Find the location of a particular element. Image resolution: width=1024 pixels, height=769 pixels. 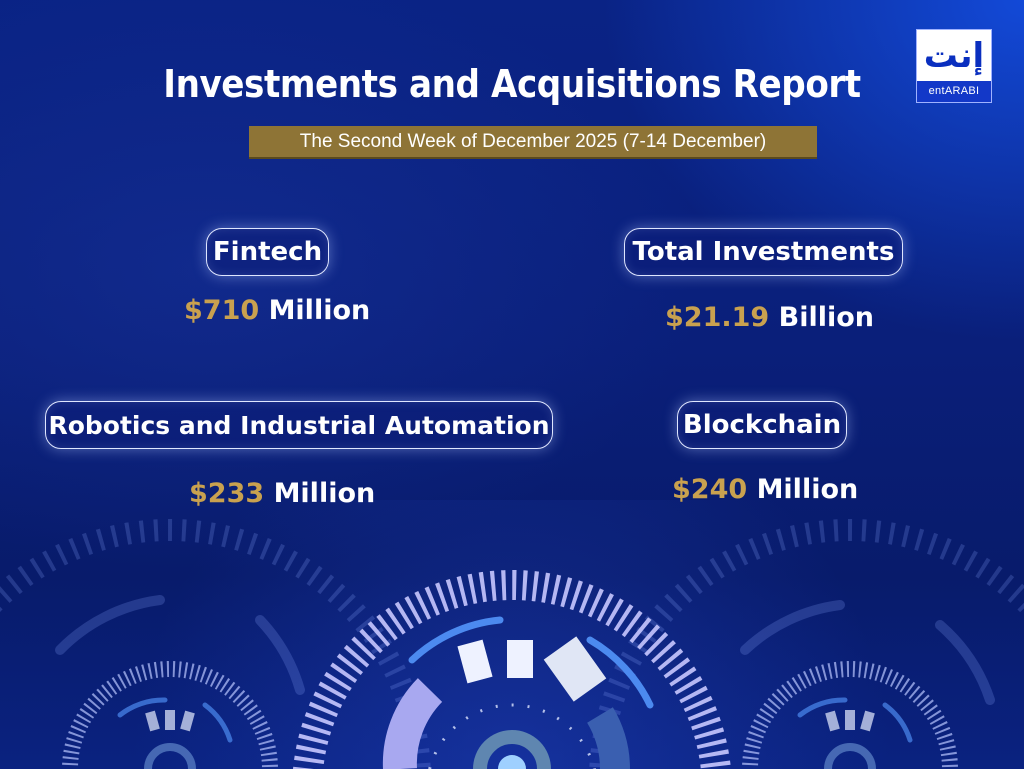

amount: $21.19 is located at coordinates (717, 317).